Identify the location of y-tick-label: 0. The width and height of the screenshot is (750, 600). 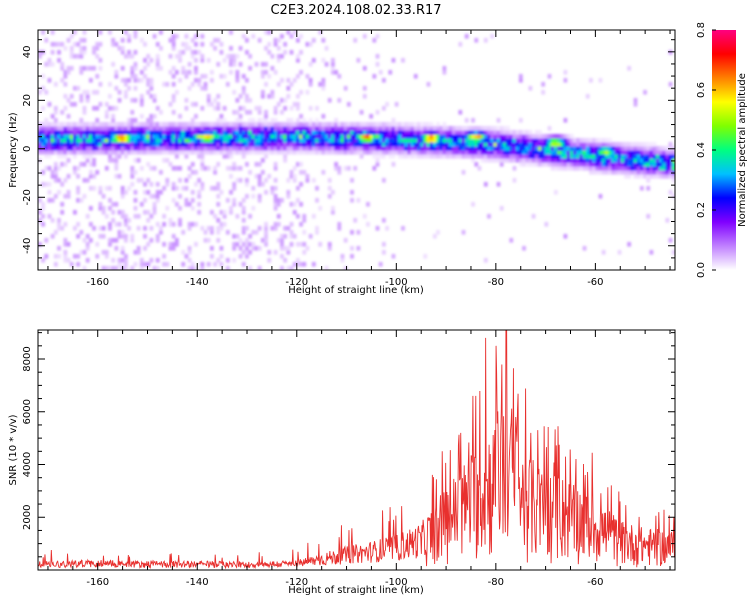
(27, 149).